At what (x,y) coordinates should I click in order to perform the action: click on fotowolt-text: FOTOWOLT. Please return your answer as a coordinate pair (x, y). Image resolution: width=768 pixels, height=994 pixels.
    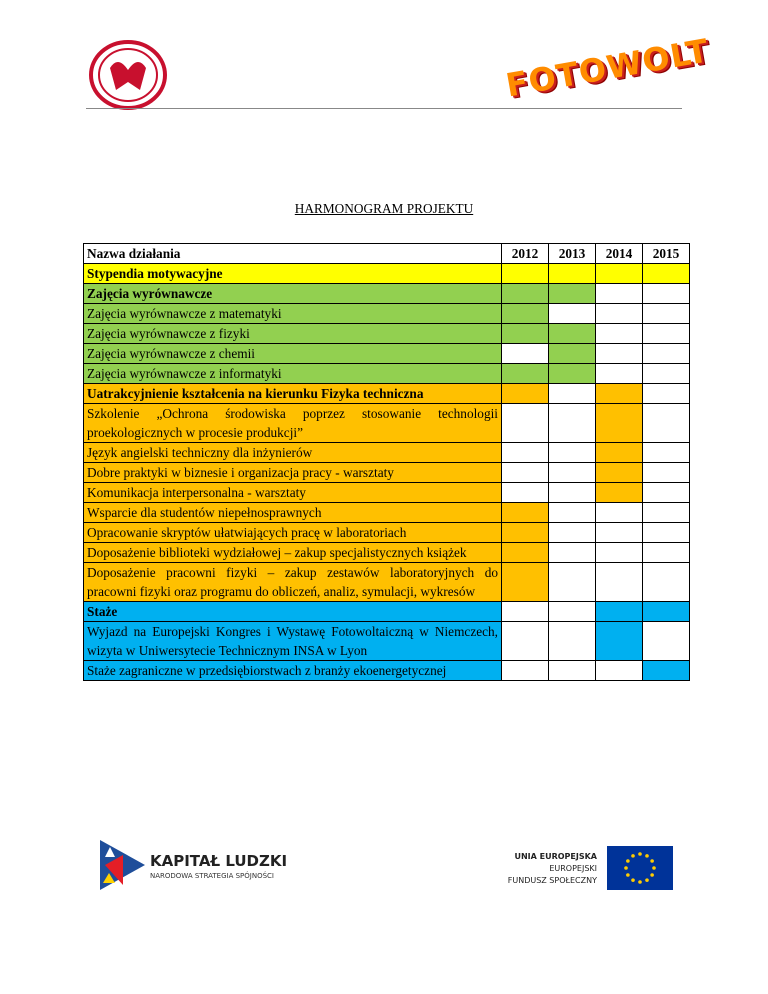
    Looking at the image, I should click on (607, 68).